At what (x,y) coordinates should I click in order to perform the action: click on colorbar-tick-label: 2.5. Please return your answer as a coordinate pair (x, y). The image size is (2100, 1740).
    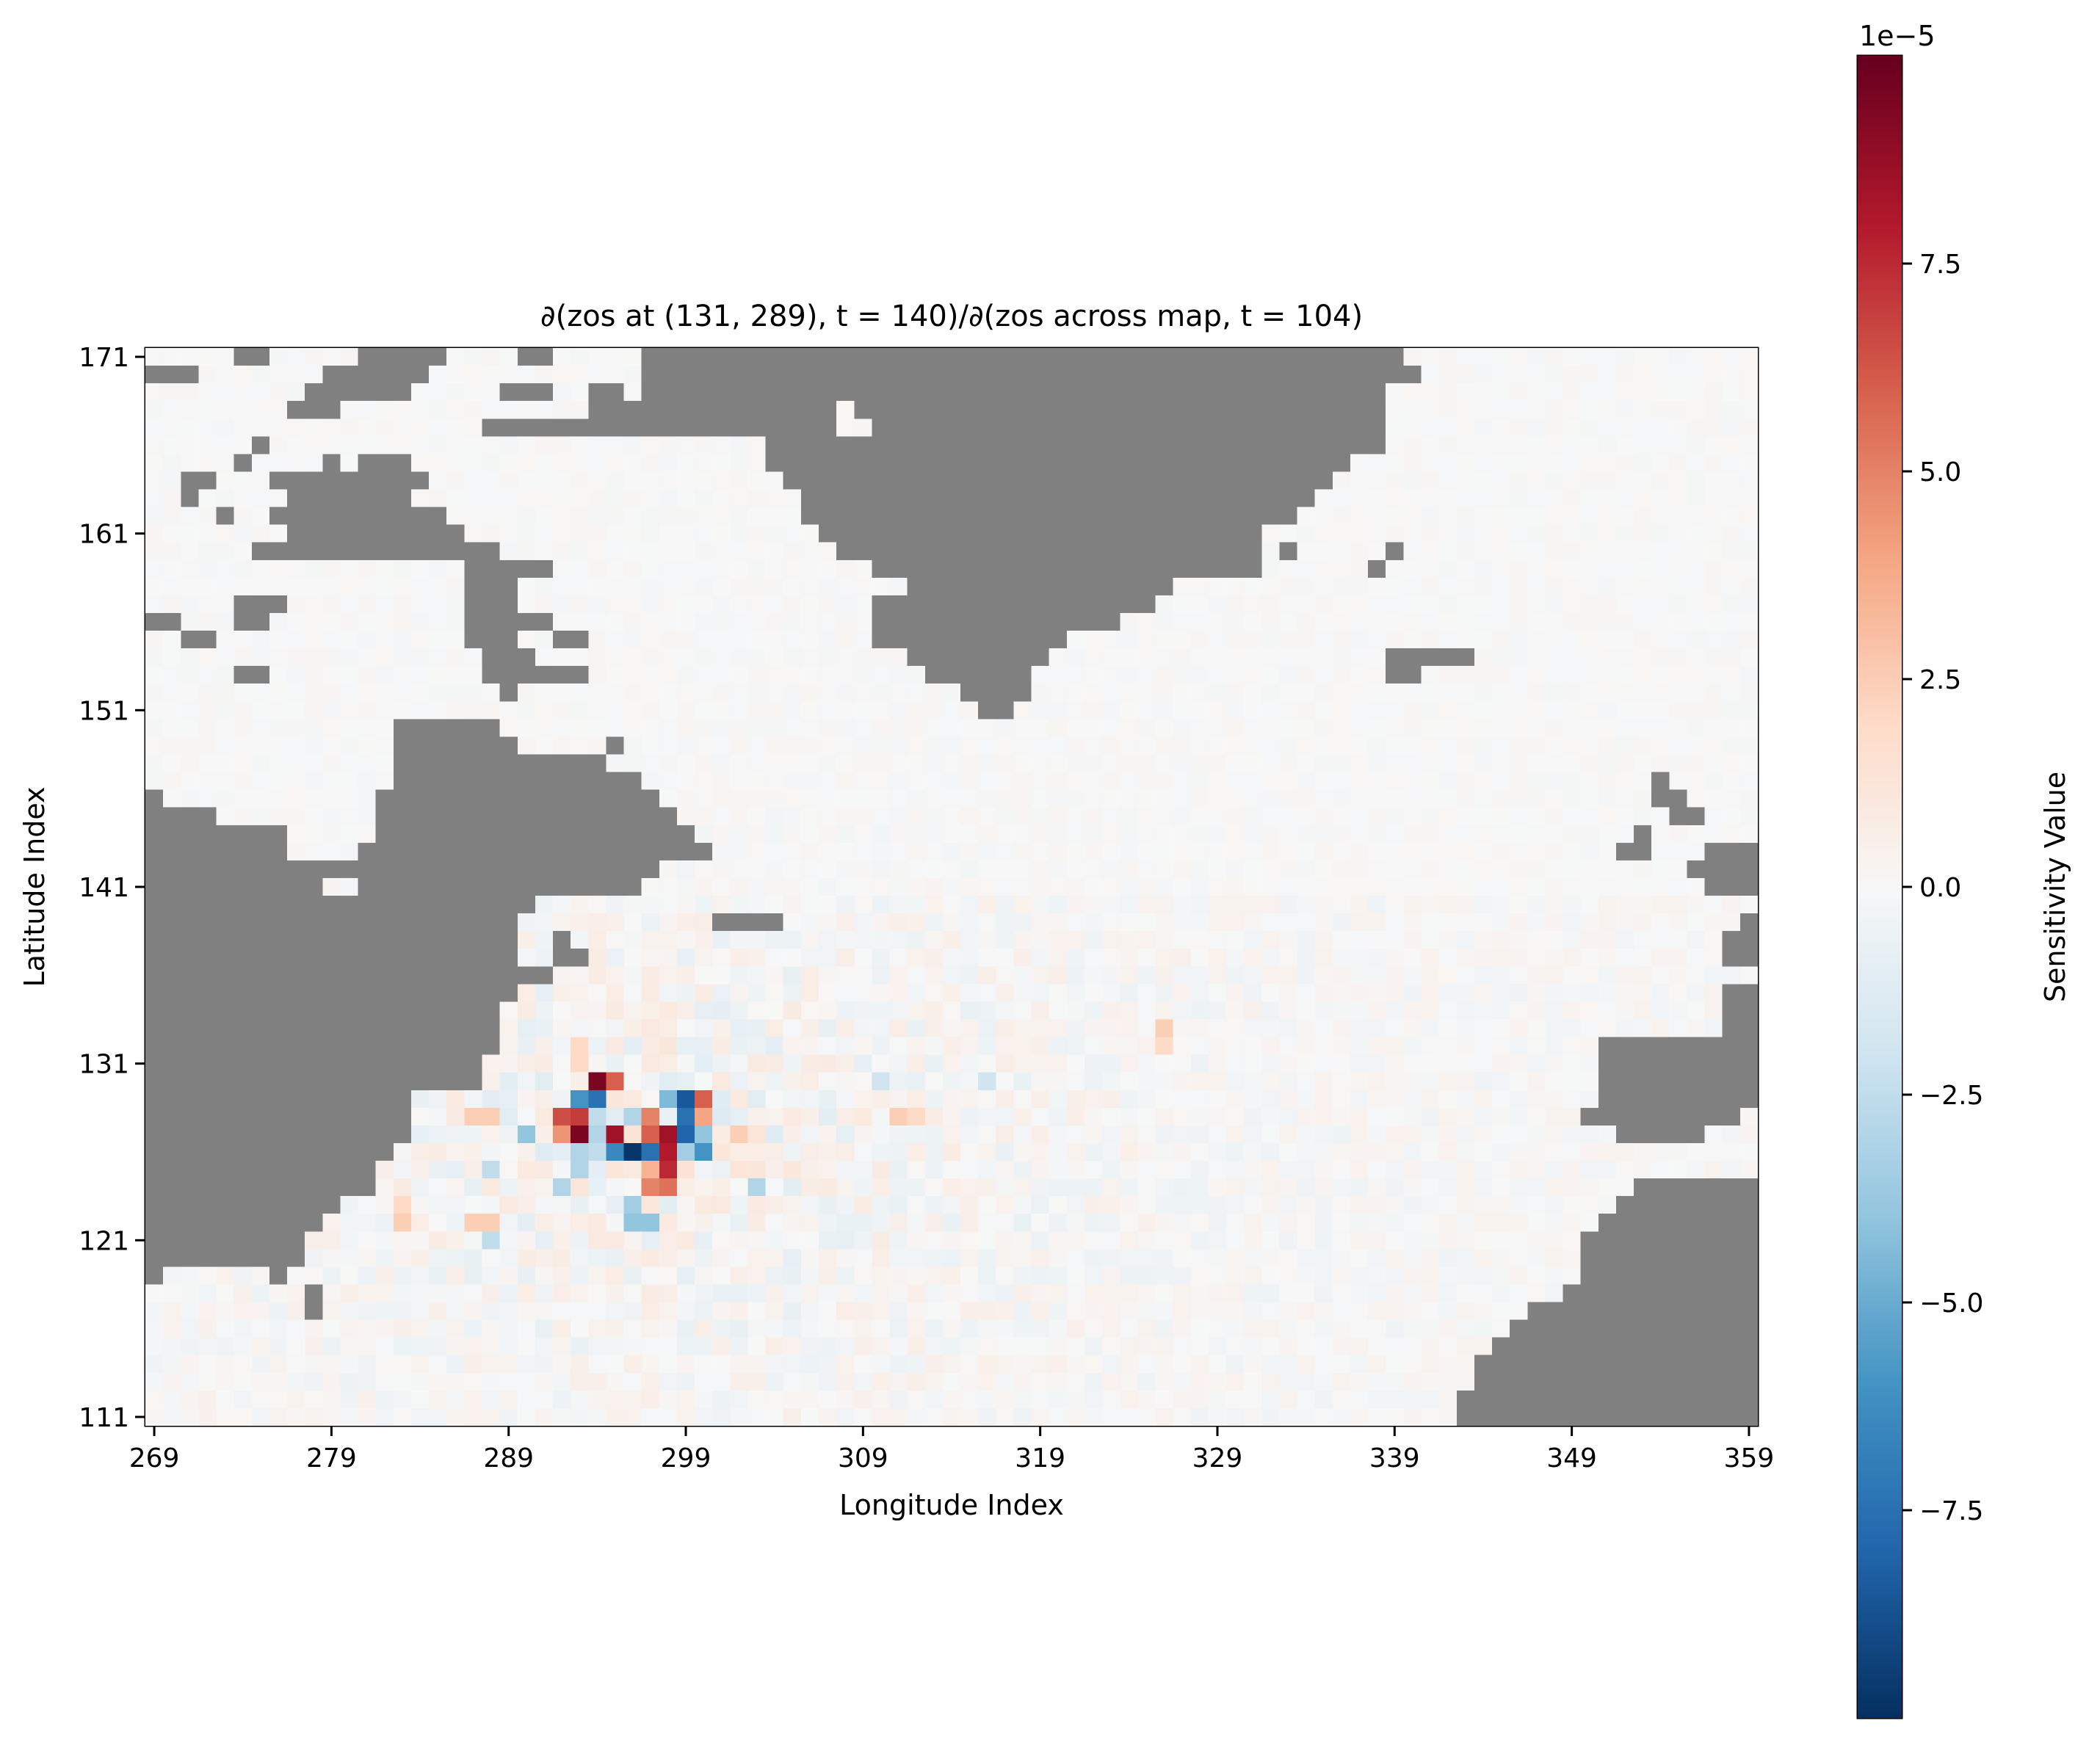
    Looking at the image, I should click on (1940, 680).